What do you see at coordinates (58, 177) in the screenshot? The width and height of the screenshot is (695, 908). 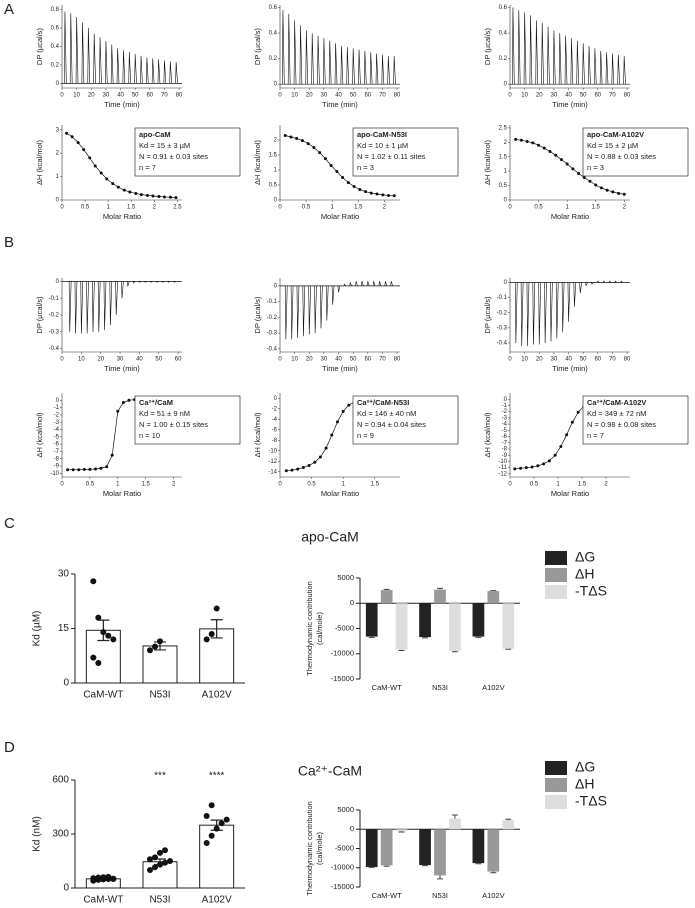 I see `y-tick-label: 1` at bounding box center [58, 177].